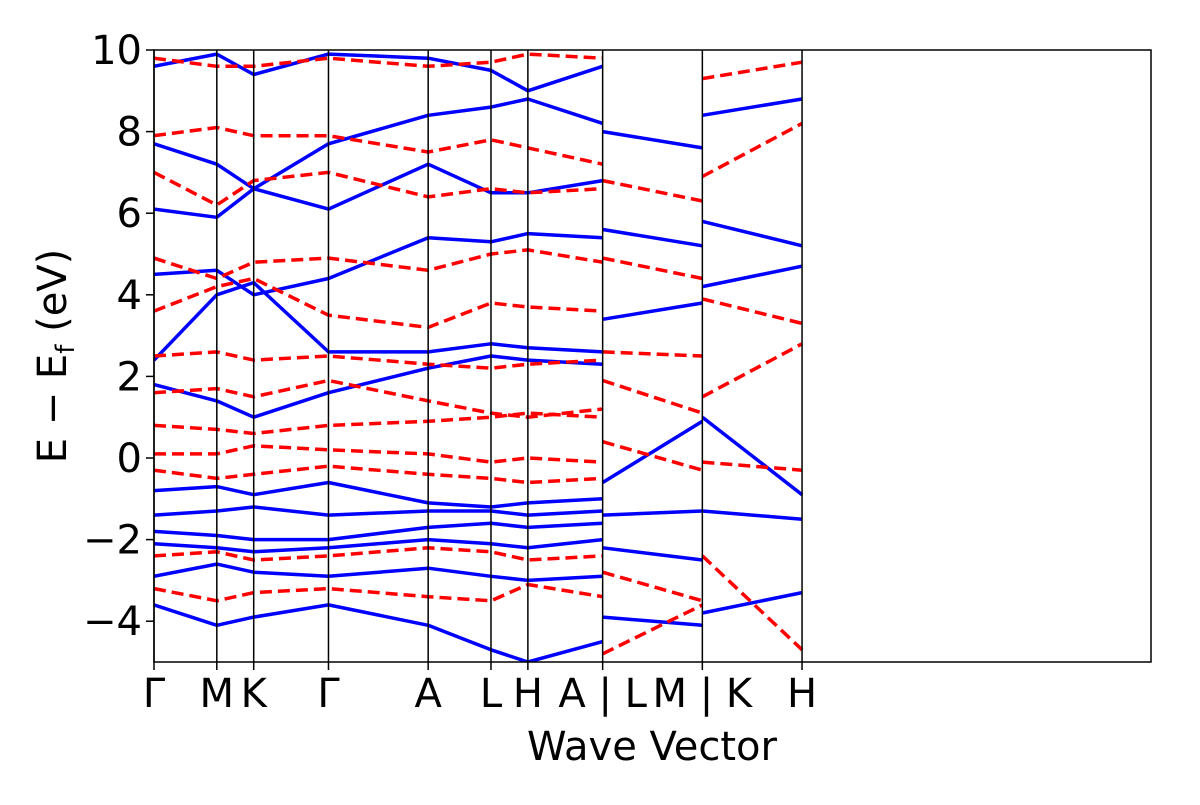 This screenshot has width=1200, height=805. I want to click on y-axis-label-unit: (eV), so click(53, 297).